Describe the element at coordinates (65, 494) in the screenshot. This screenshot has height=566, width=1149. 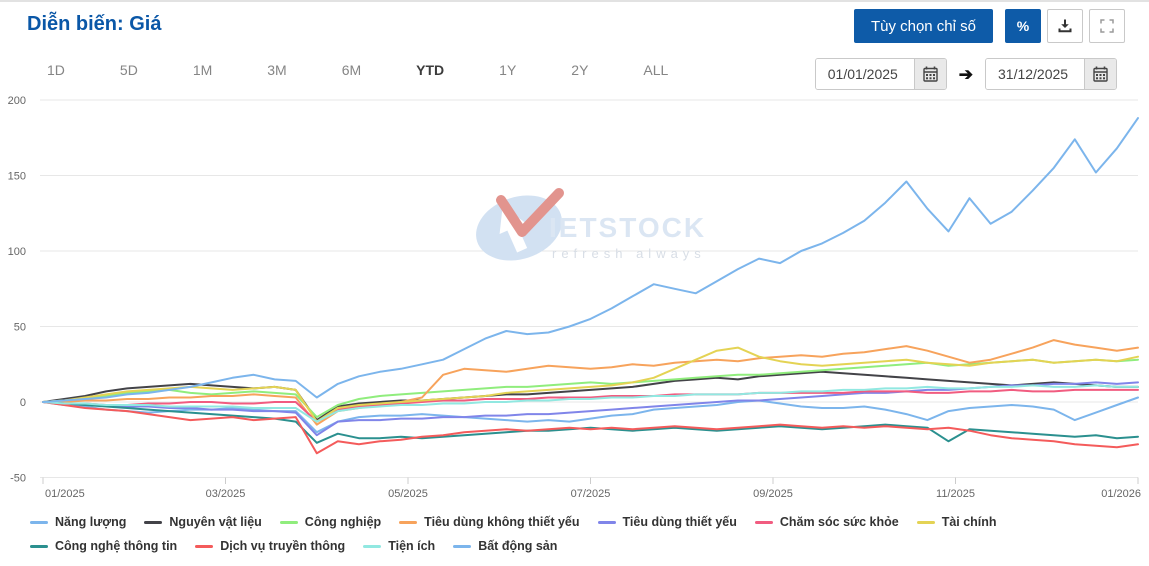
I see `x-axis-label: 01/2025` at that location.